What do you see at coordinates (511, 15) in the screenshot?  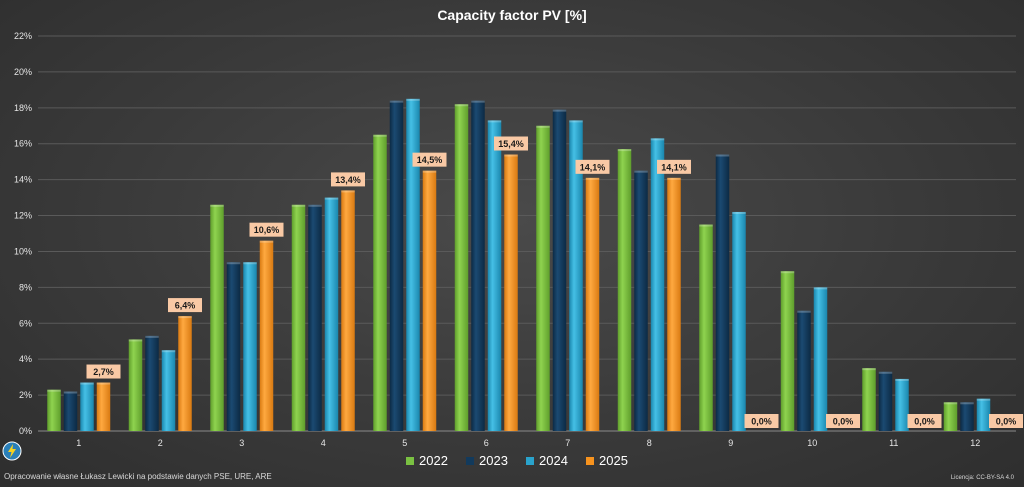 I see `chart-title: Capacity factor PV [%]` at bounding box center [511, 15].